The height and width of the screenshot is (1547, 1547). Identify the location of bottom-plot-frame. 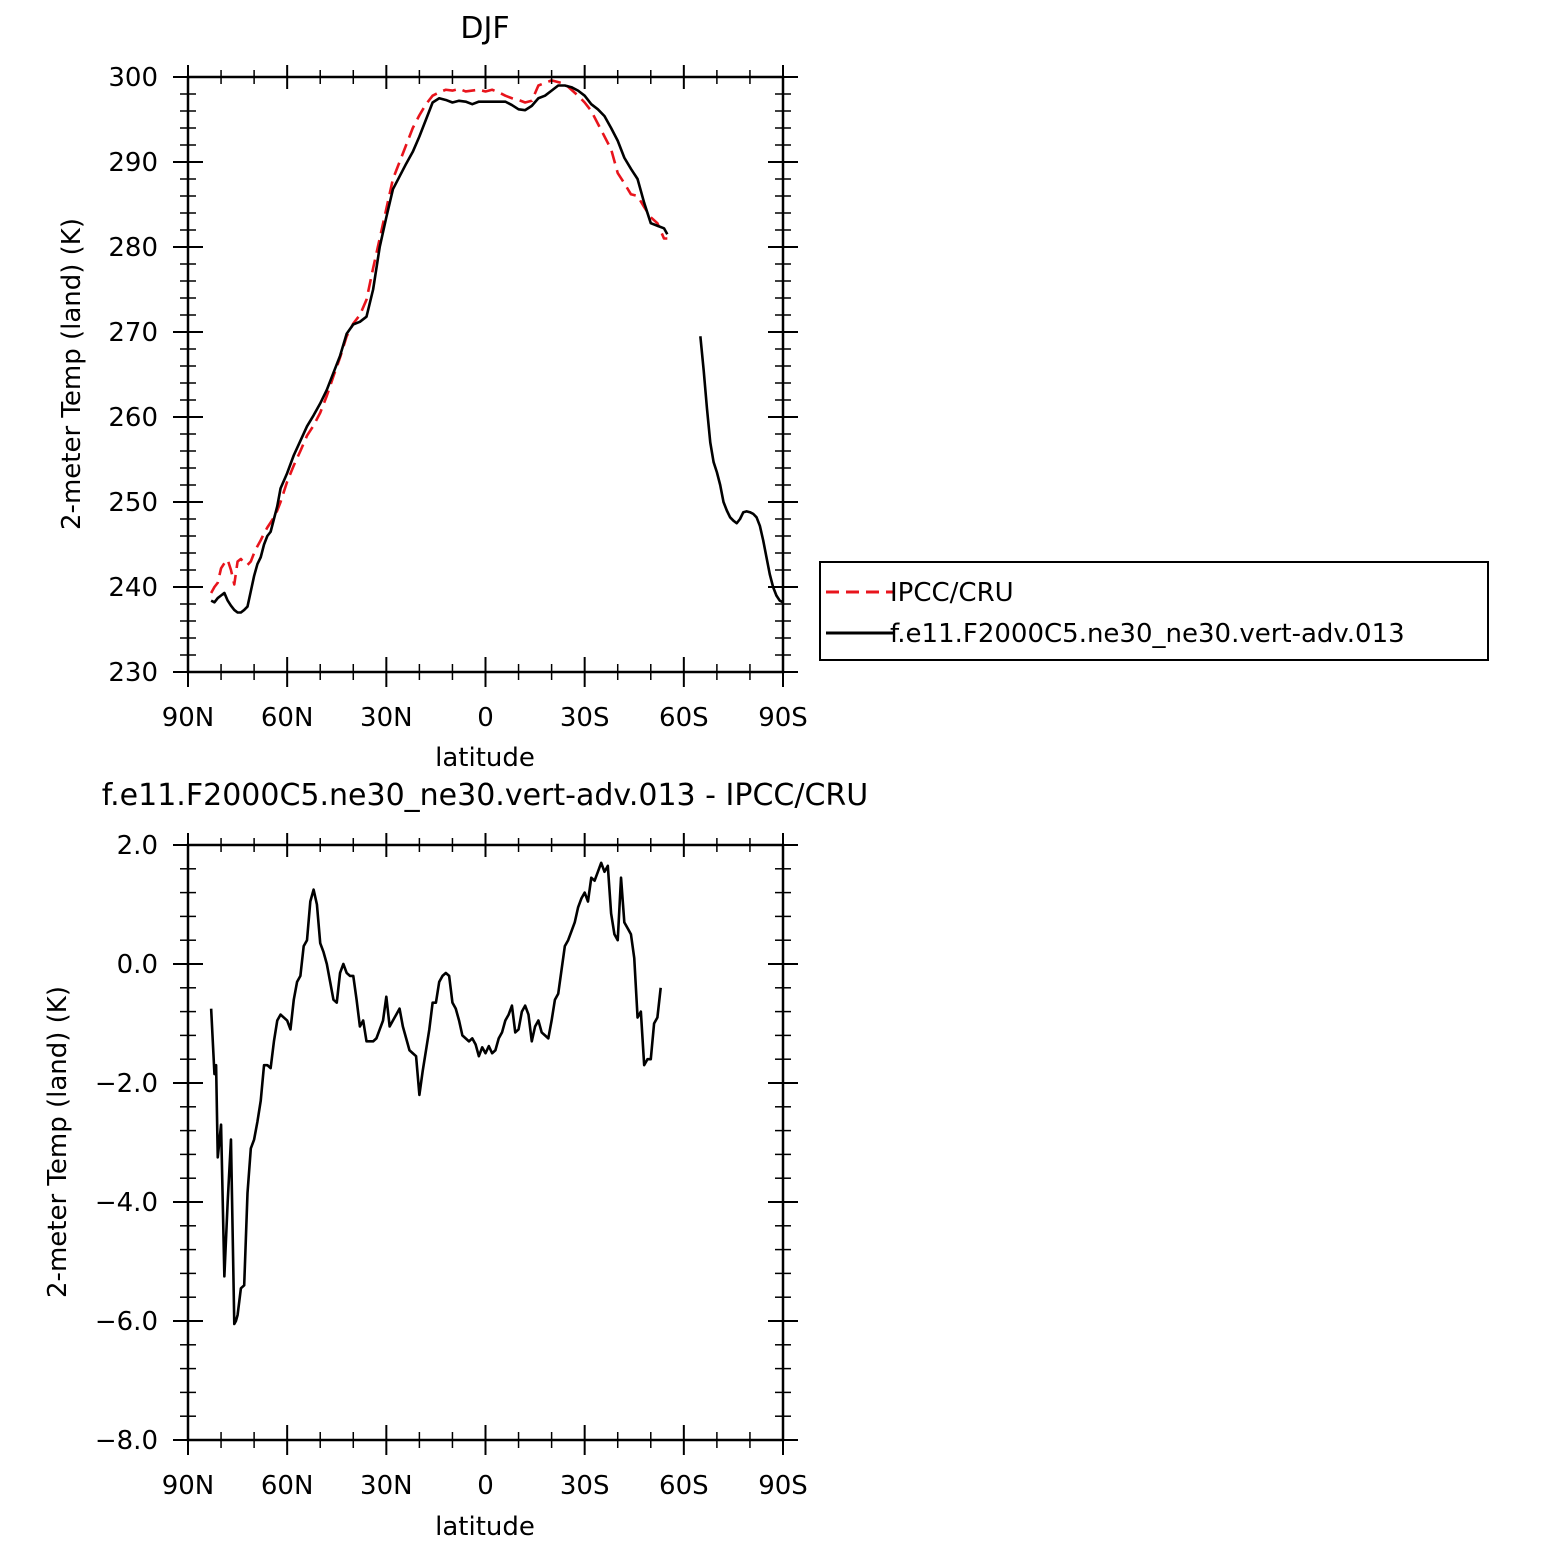
(485, 1142).